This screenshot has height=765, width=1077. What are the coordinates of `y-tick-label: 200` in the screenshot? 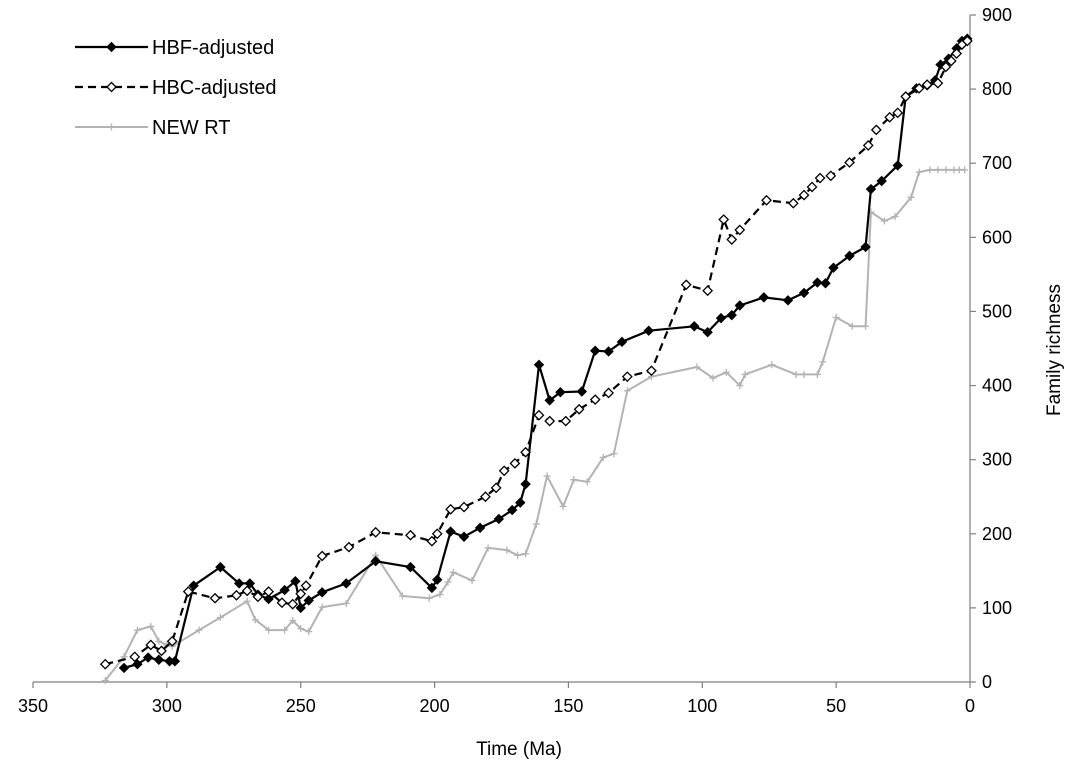 It's located at (997, 534).